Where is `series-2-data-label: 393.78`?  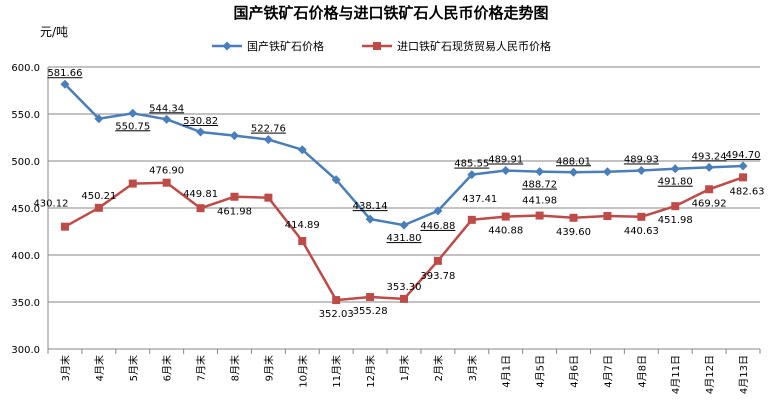
series-2-data-label: 393.78 is located at coordinates (437, 276).